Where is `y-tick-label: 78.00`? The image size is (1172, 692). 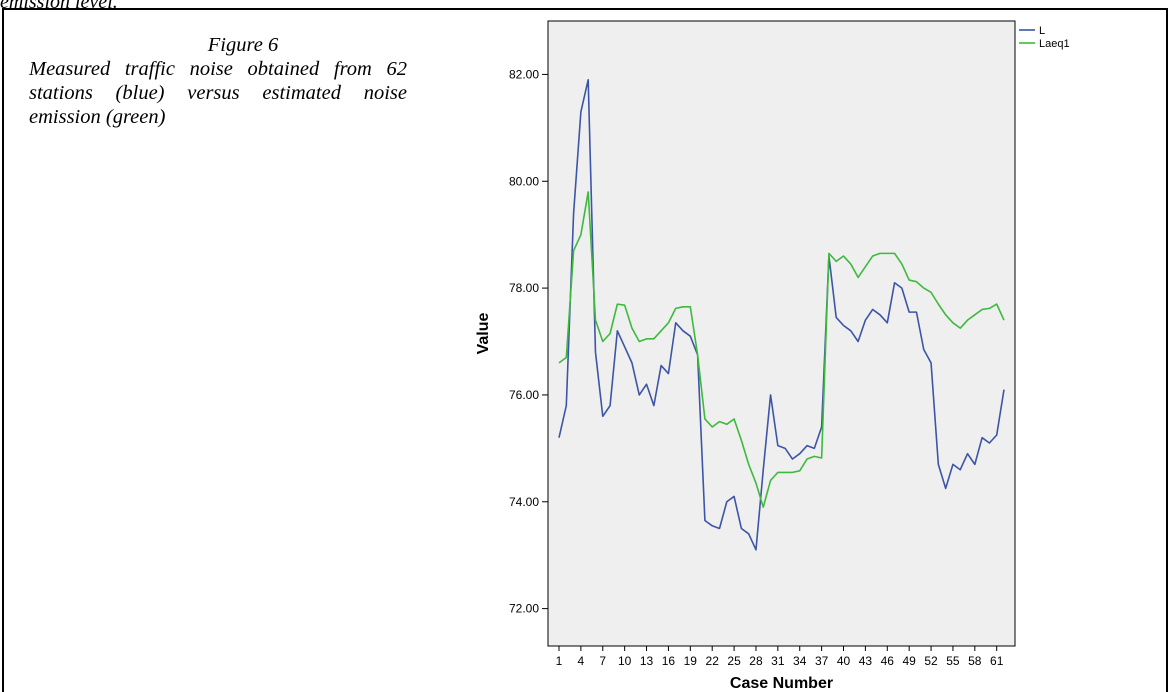
y-tick-label: 78.00 is located at coordinates (524, 288).